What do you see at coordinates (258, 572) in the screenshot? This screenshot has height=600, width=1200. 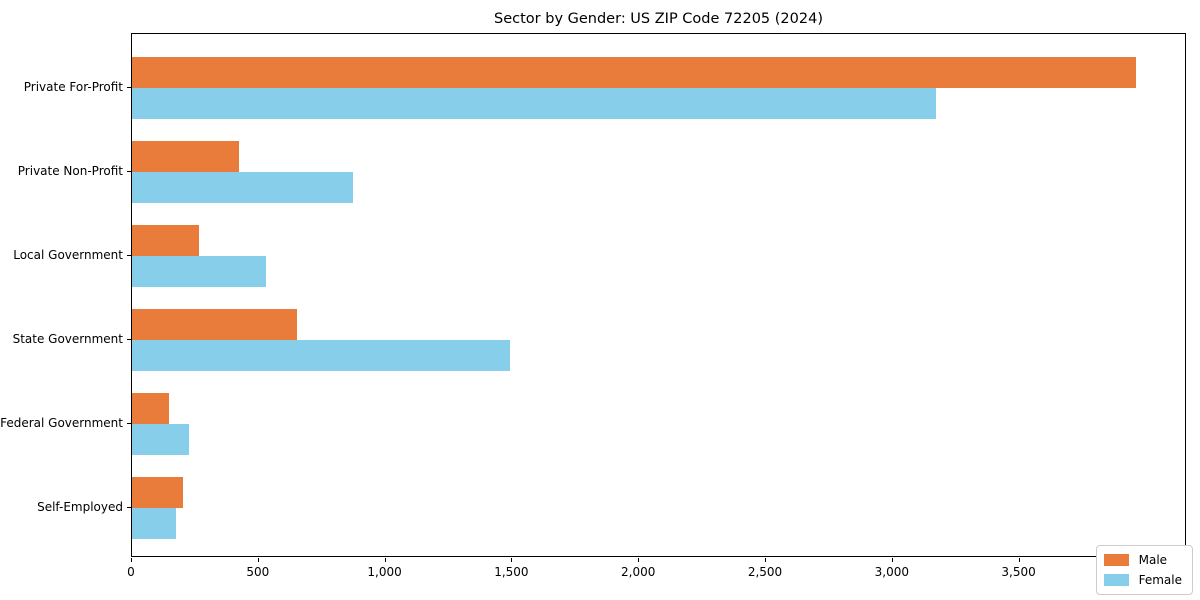 I see `x-axis-tick-label: 500` at bounding box center [258, 572].